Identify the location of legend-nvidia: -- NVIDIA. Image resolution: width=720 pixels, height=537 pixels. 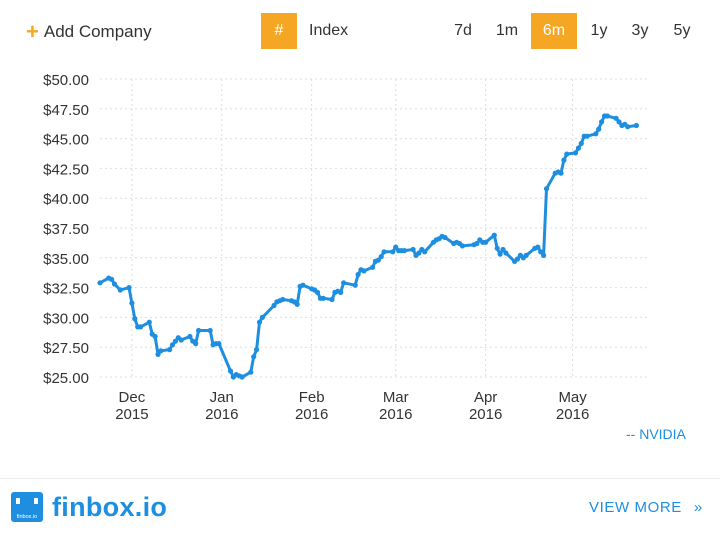
(656, 434).